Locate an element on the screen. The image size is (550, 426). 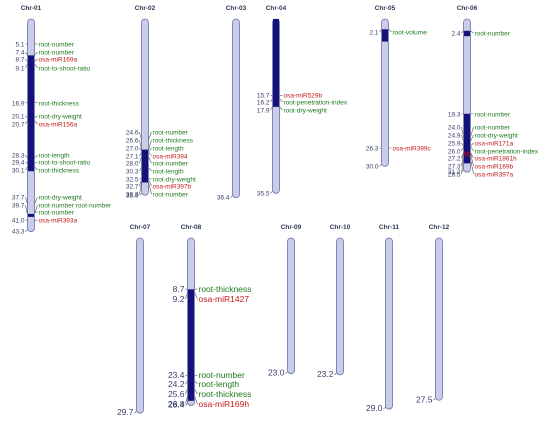
chr-04-marker-label-0: osa-miR529b is located at coordinates (303, 95).